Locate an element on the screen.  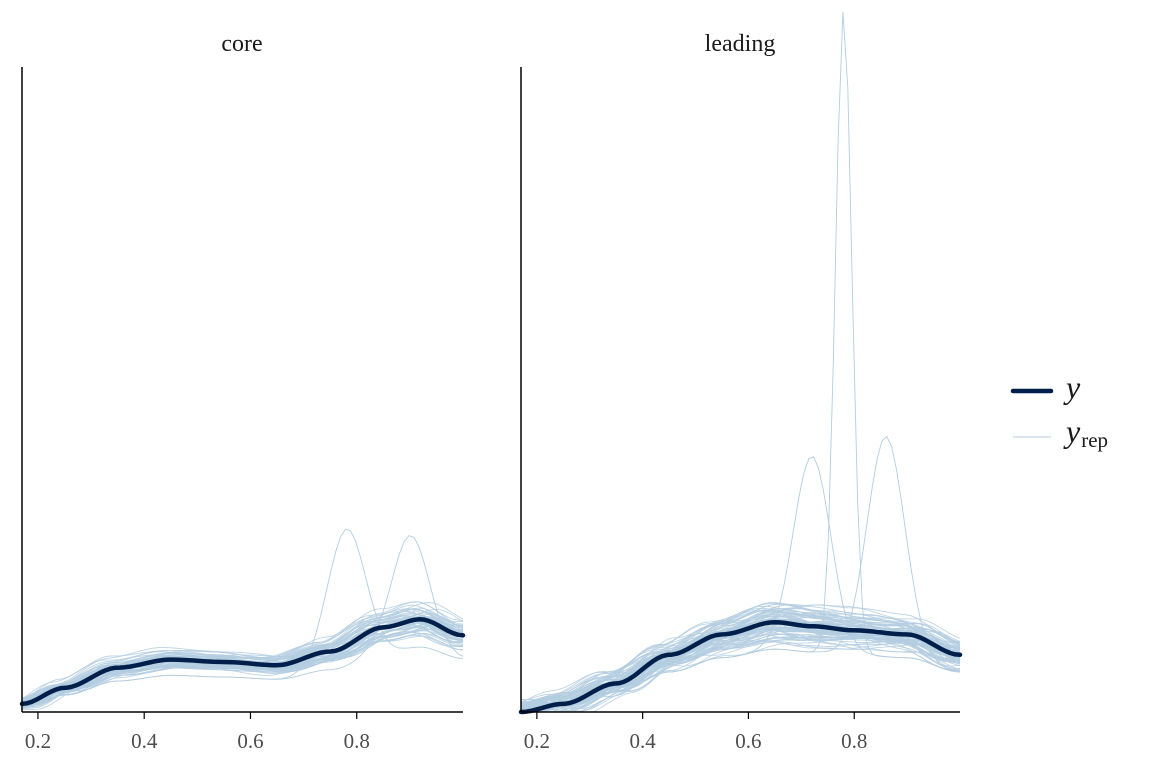
panel-title-core: core is located at coordinates (241, 44).